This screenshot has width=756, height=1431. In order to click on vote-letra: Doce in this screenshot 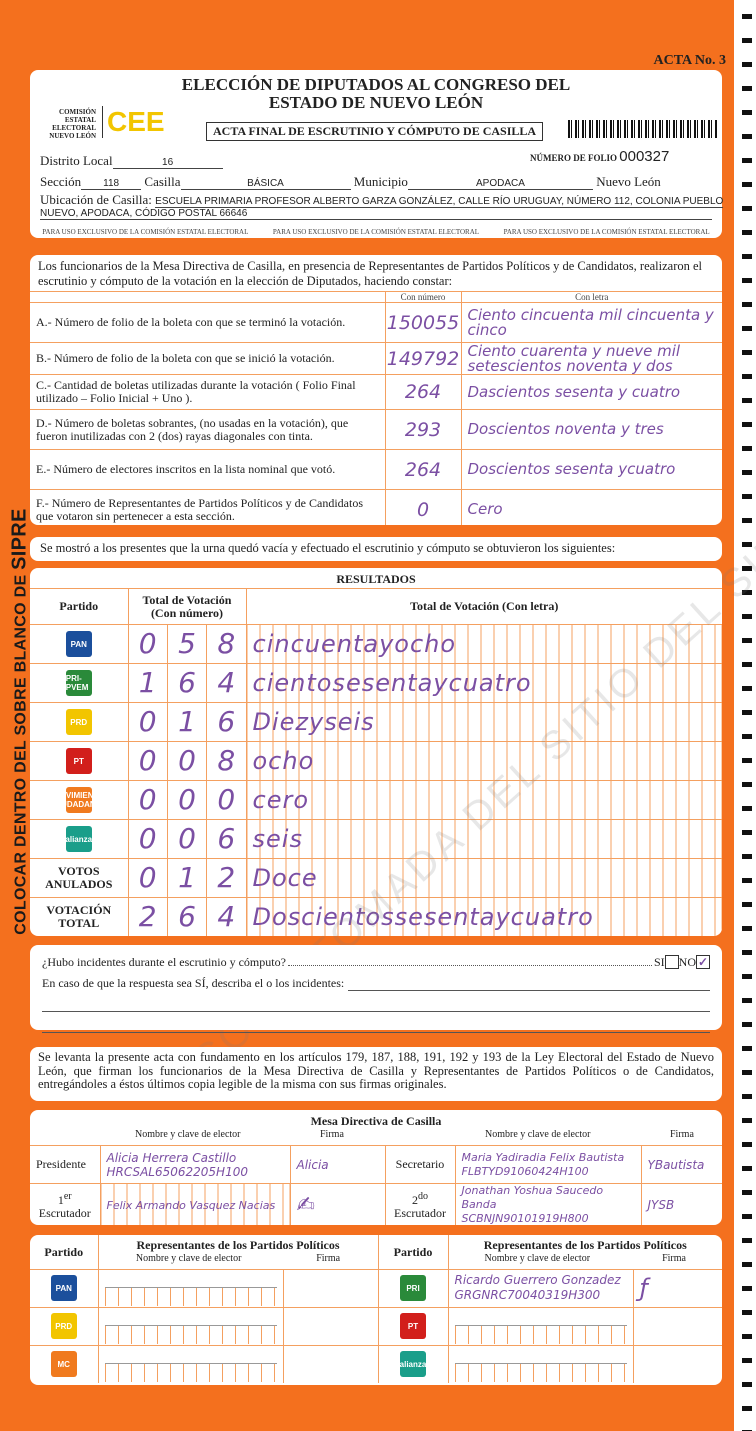, I will do `click(484, 878)`.